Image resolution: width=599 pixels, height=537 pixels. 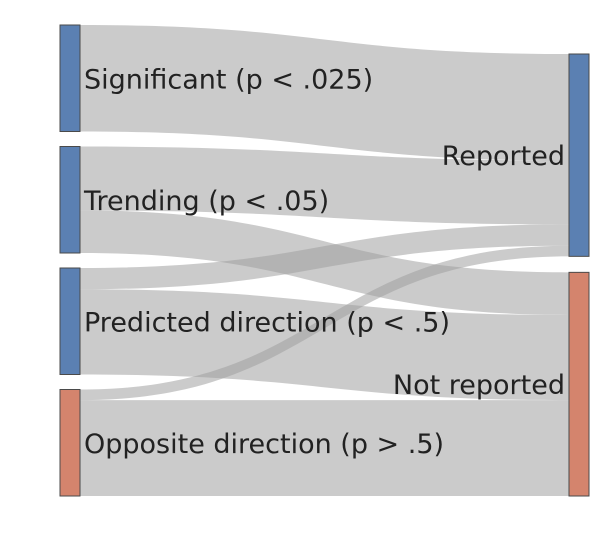 What do you see at coordinates (479, 385) in the screenshot?
I see `label-not_reported: Not reported` at bounding box center [479, 385].